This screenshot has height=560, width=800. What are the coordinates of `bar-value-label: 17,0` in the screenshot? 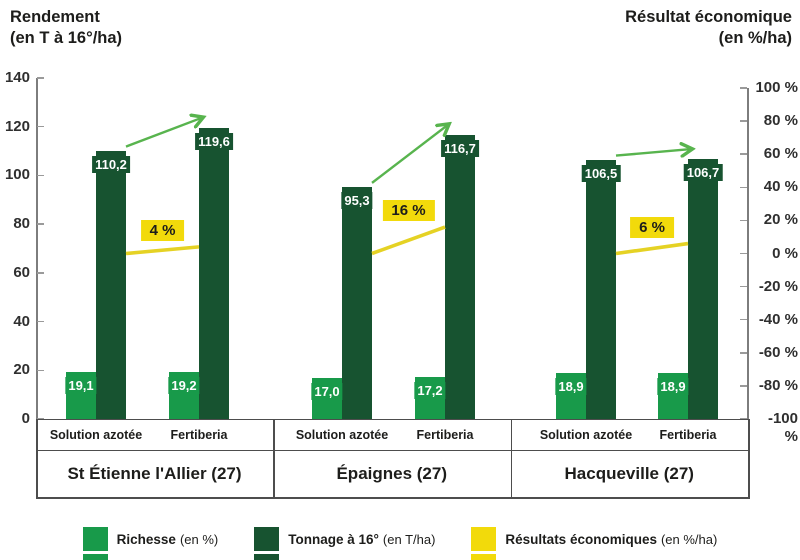 It's located at (327, 391).